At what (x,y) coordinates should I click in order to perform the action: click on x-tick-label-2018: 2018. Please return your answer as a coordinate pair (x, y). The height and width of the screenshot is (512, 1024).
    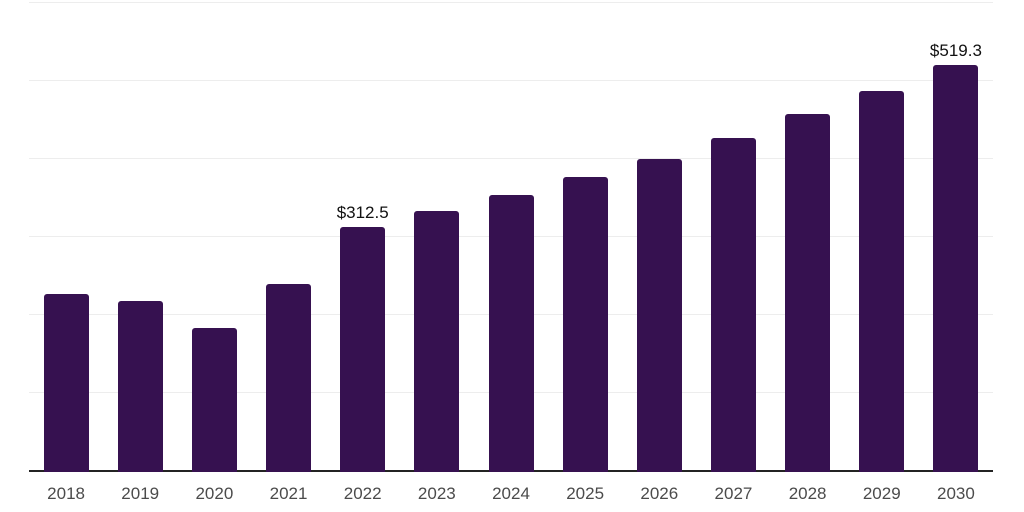
    Looking at the image, I should click on (66, 493).